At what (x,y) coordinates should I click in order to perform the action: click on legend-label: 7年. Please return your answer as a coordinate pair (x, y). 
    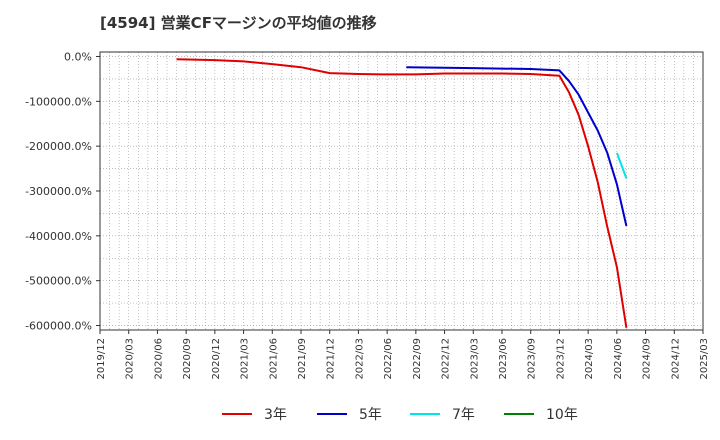
    Looking at the image, I should click on (463, 415).